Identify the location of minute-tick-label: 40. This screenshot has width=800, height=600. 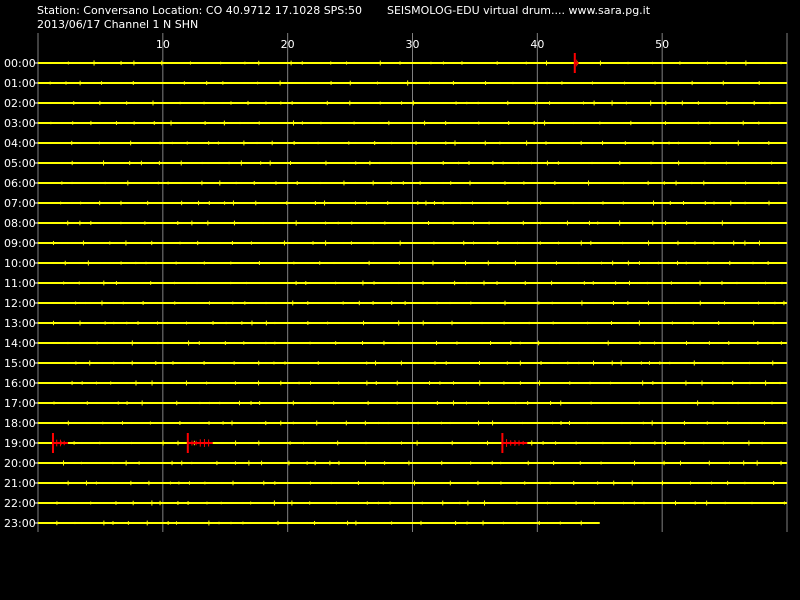
(537, 44).